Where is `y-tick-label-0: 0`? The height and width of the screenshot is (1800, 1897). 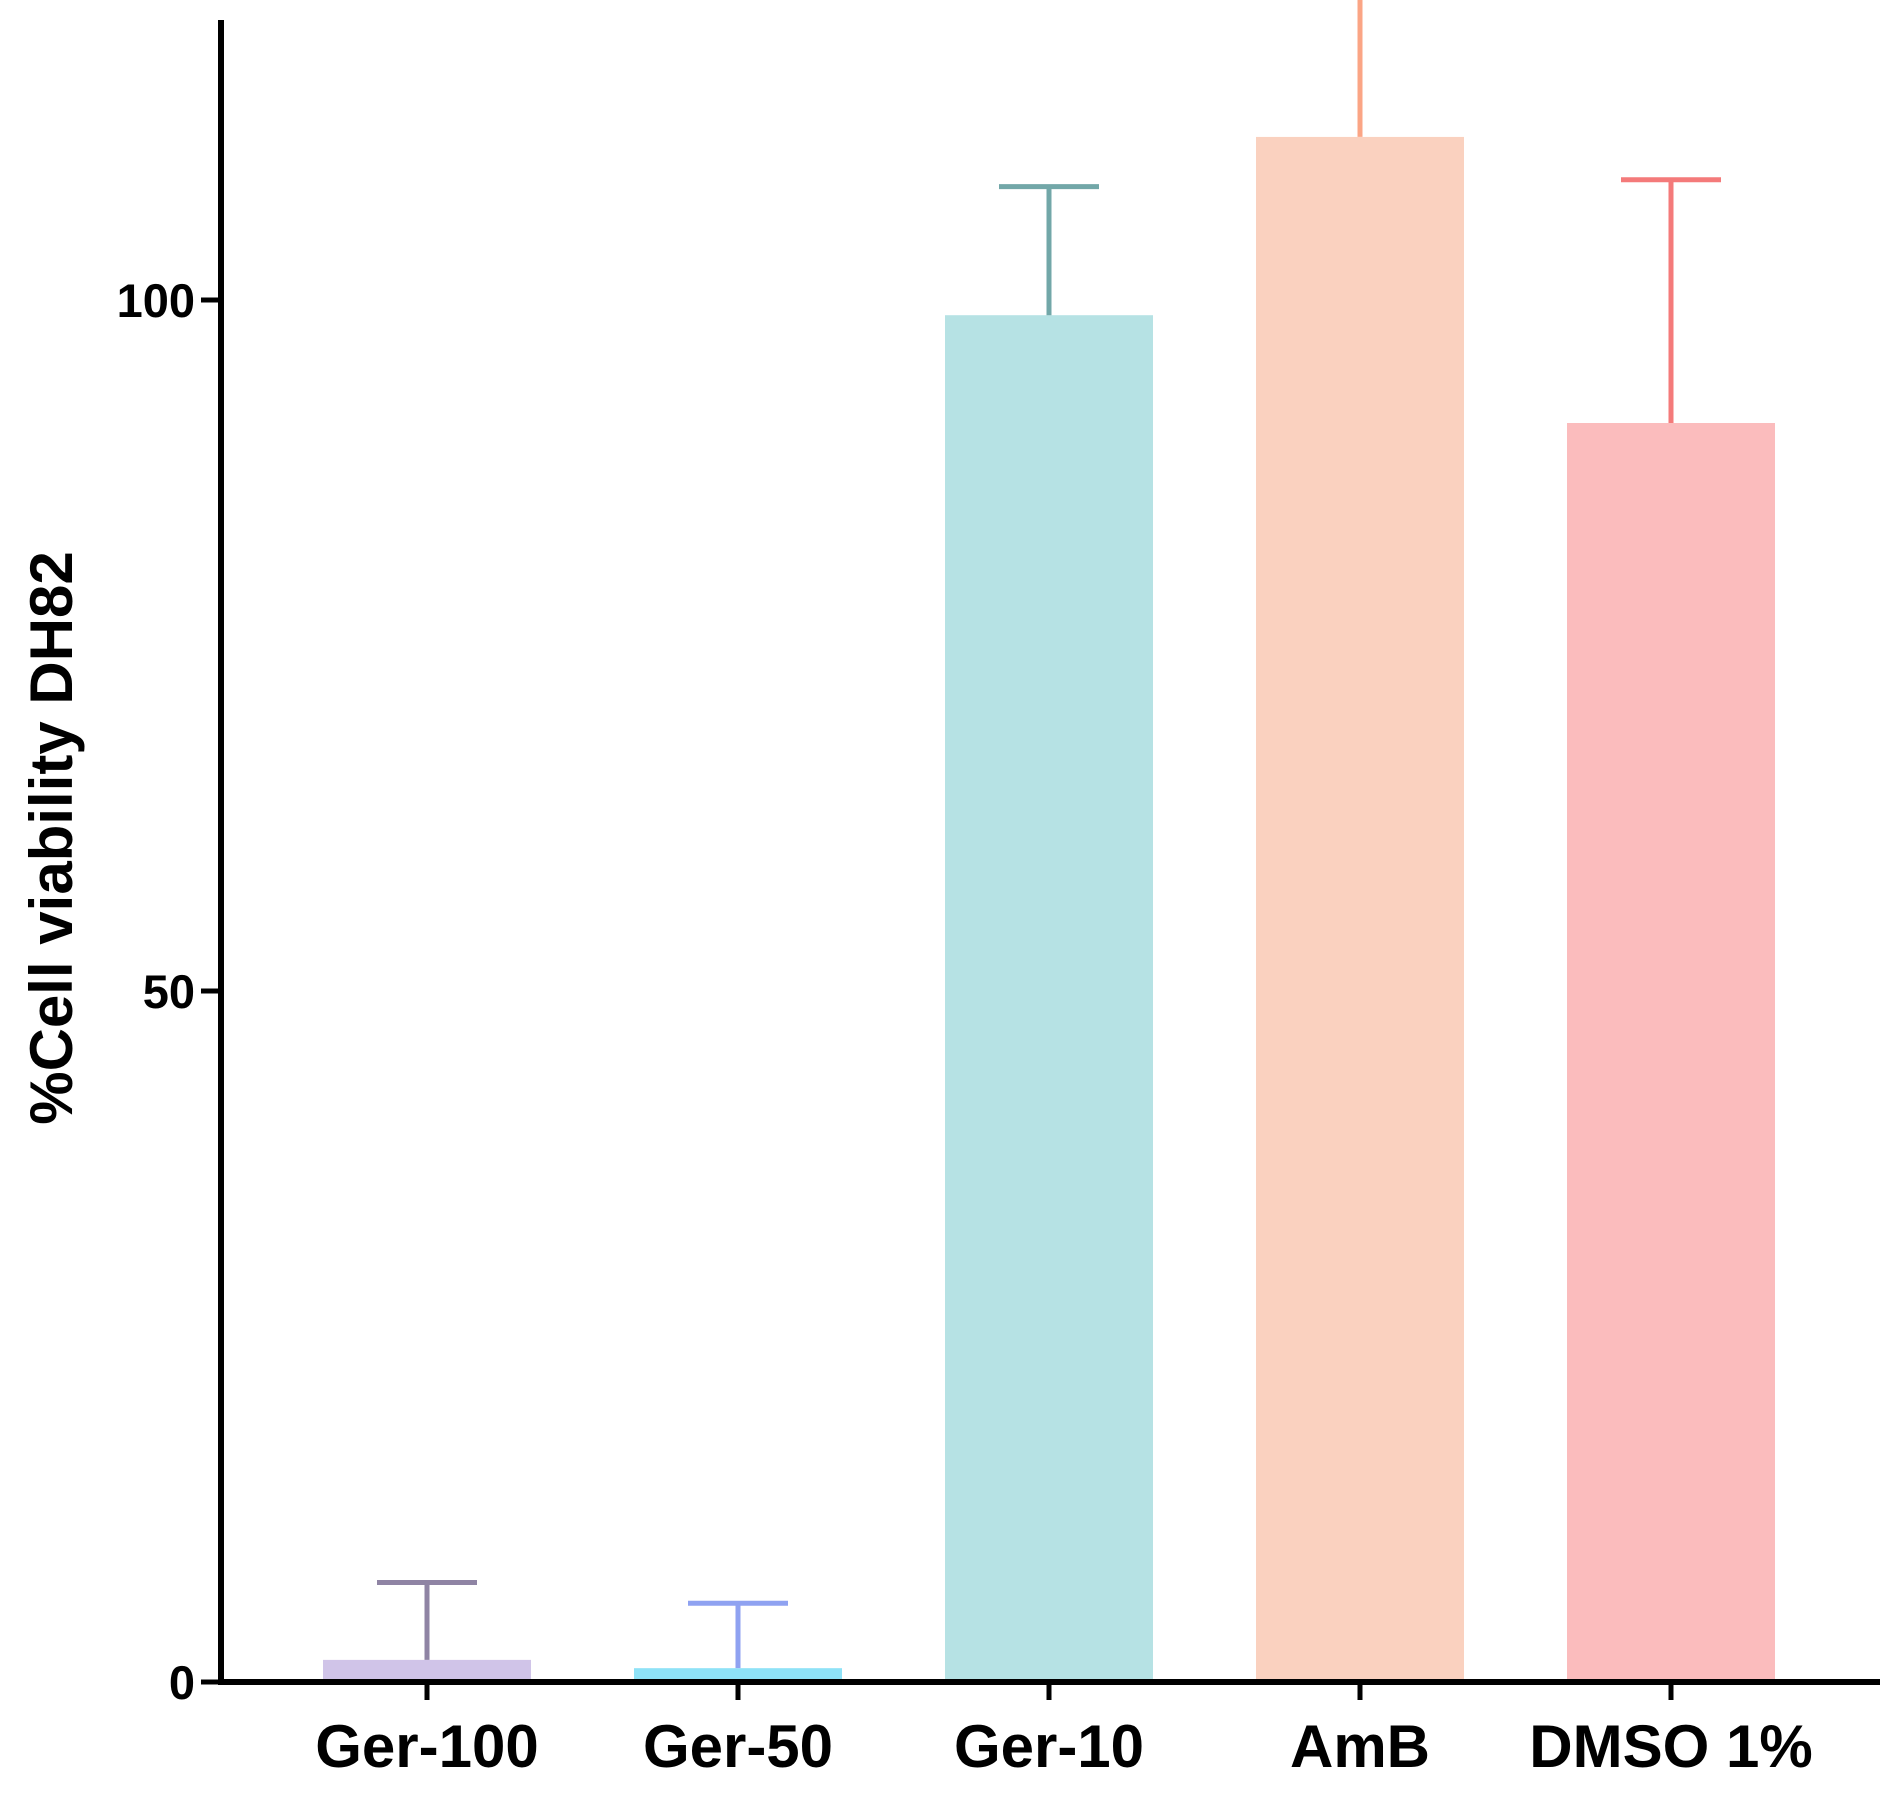
y-tick-label-0: 0 is located at coordinates (182, 1682).